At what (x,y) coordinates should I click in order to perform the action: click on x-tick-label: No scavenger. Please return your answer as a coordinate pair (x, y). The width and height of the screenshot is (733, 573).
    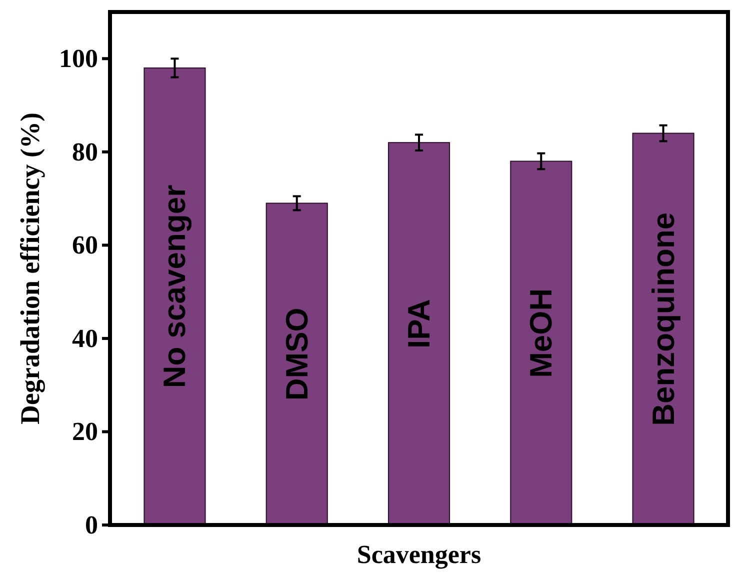
    Looking at the image, I should click on (174, 286).